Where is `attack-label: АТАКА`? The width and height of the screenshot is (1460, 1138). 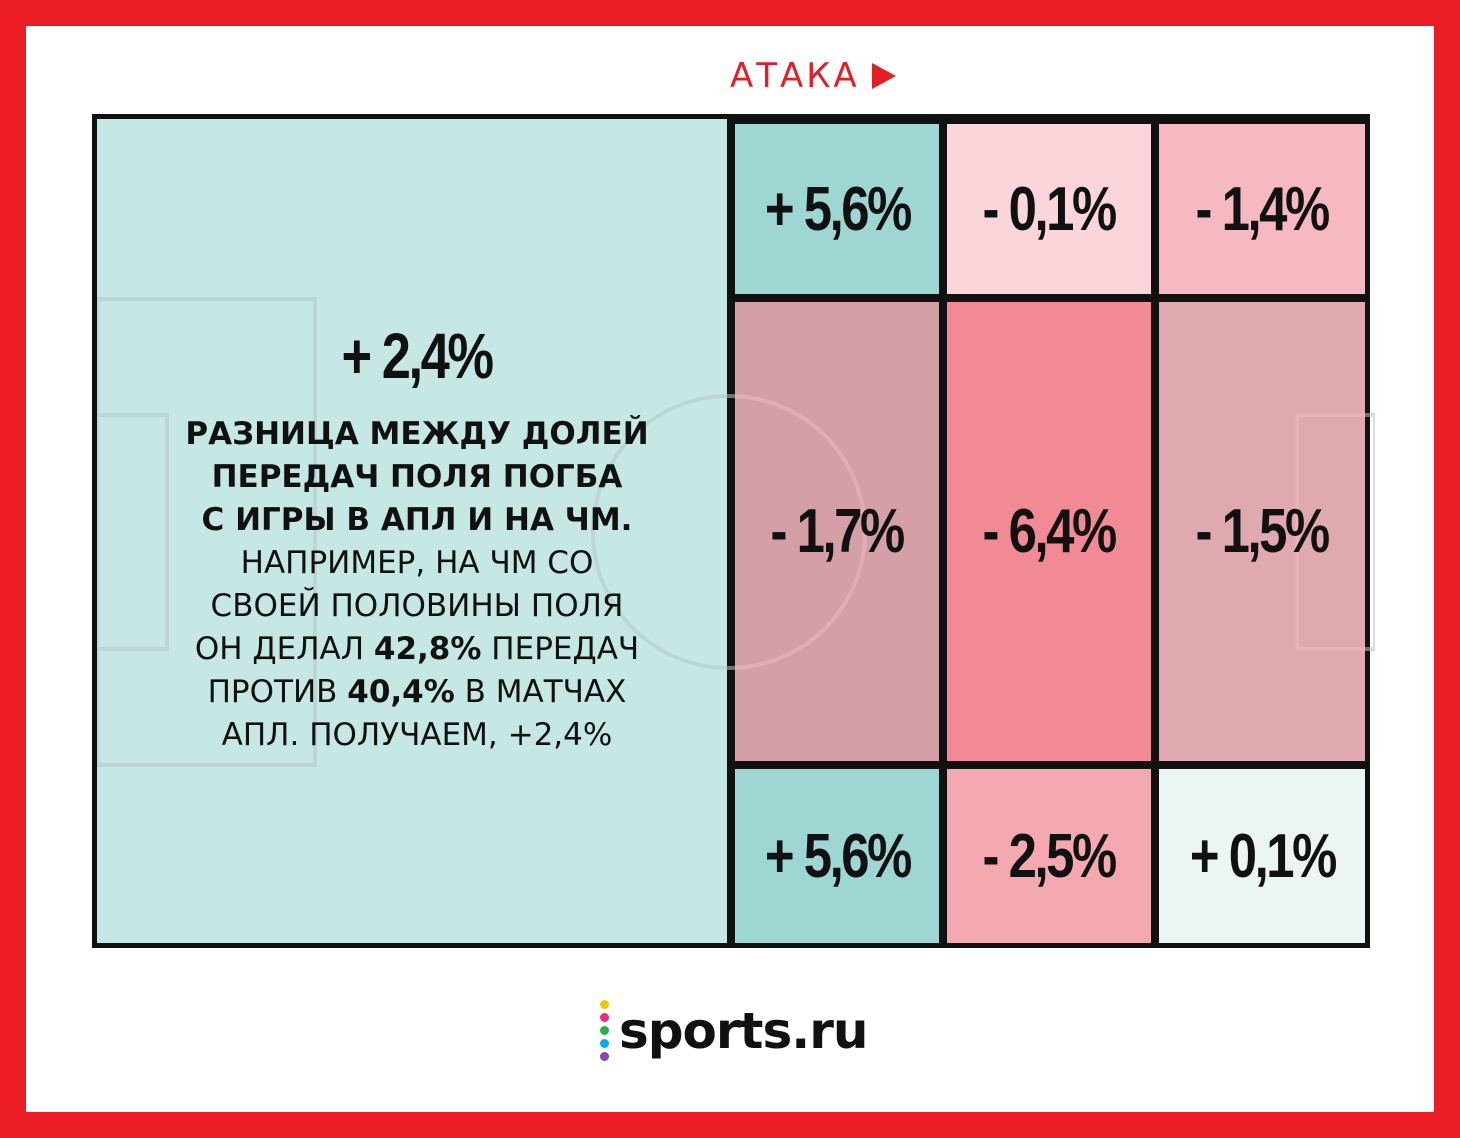 attack-label: АТАКА is located at coordinates (795, 76).